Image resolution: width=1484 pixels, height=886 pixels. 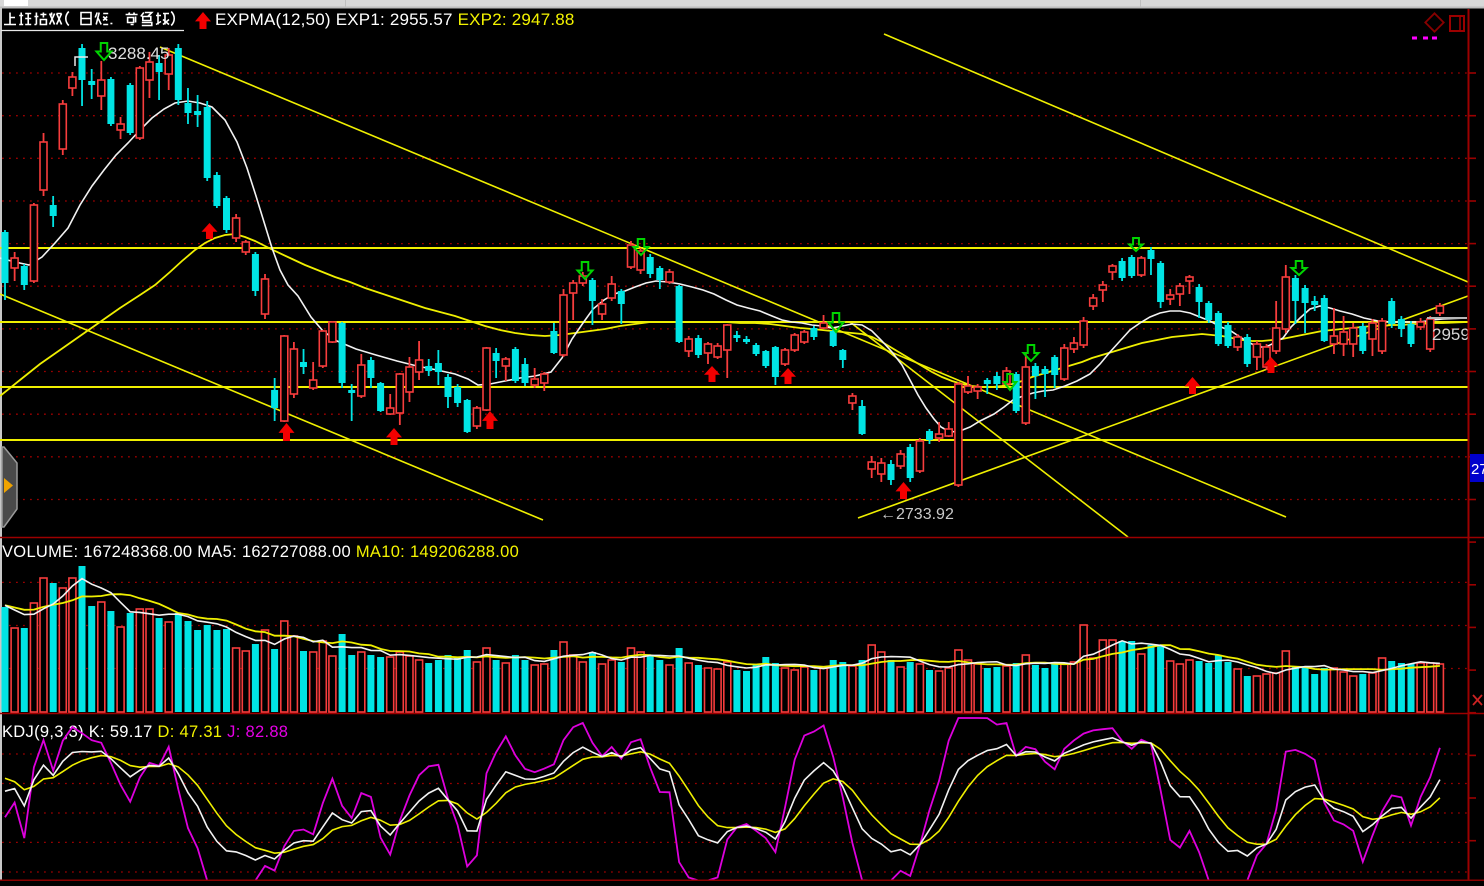 I want to click on svg-text: 3288.45, so click(x=138, y=53).